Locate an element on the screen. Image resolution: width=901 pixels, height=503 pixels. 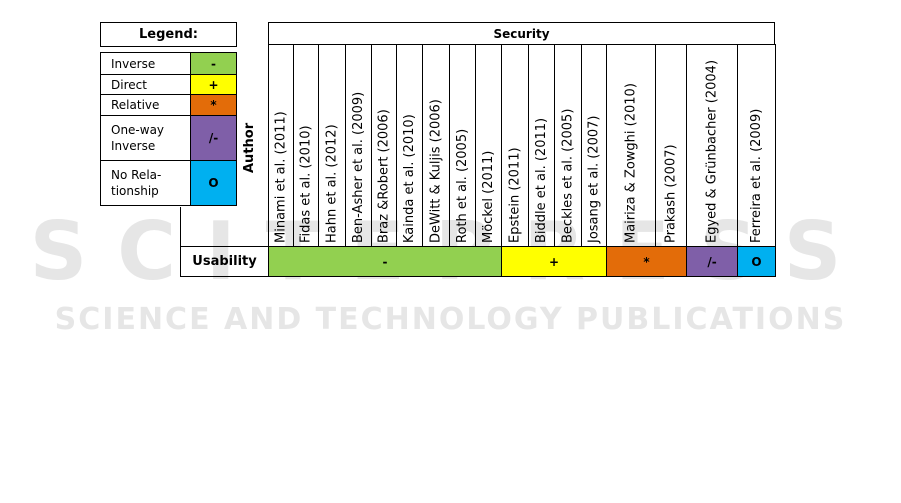
column-header: Epstein (2011) is located at coordinates (515, 145).